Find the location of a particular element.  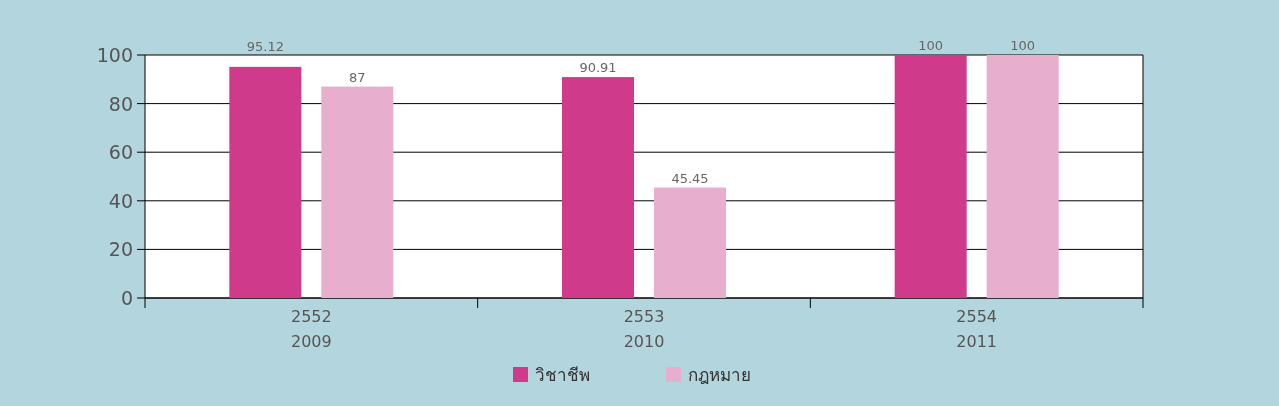

y-tick-label: 40 is located at coordinates (120, 200).